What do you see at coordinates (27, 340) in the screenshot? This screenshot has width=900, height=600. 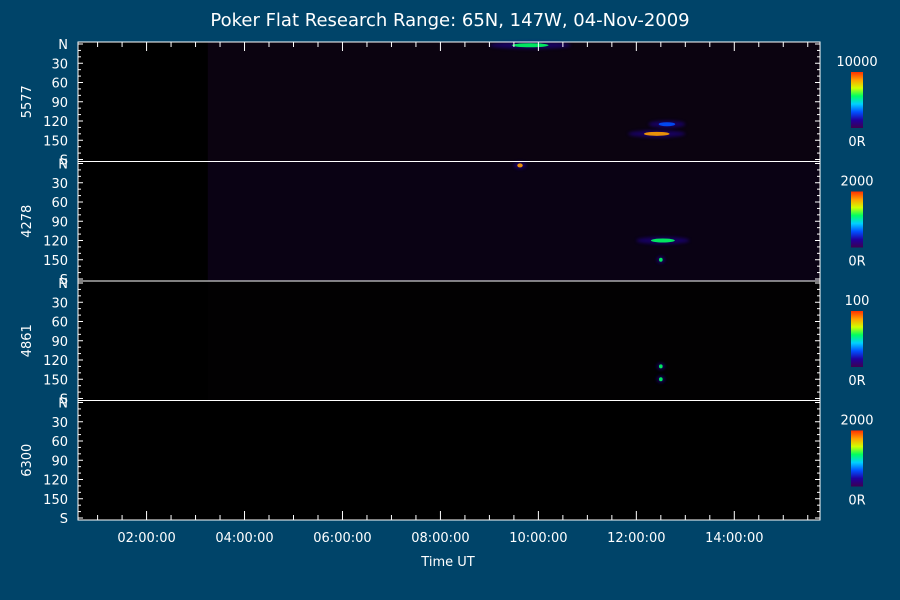 I see `panel-wavelength-label: 4861` at bounding box center [27, 340].